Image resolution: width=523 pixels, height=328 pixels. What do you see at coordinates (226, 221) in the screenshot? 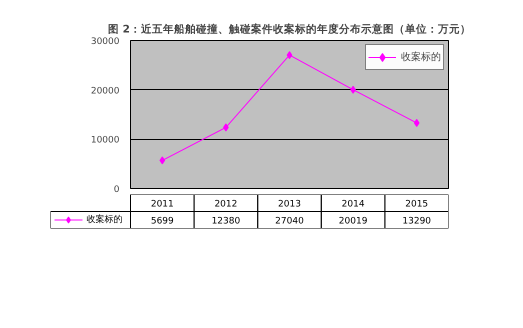
I see `data-label: 12380` at bounding box center [226, 221].